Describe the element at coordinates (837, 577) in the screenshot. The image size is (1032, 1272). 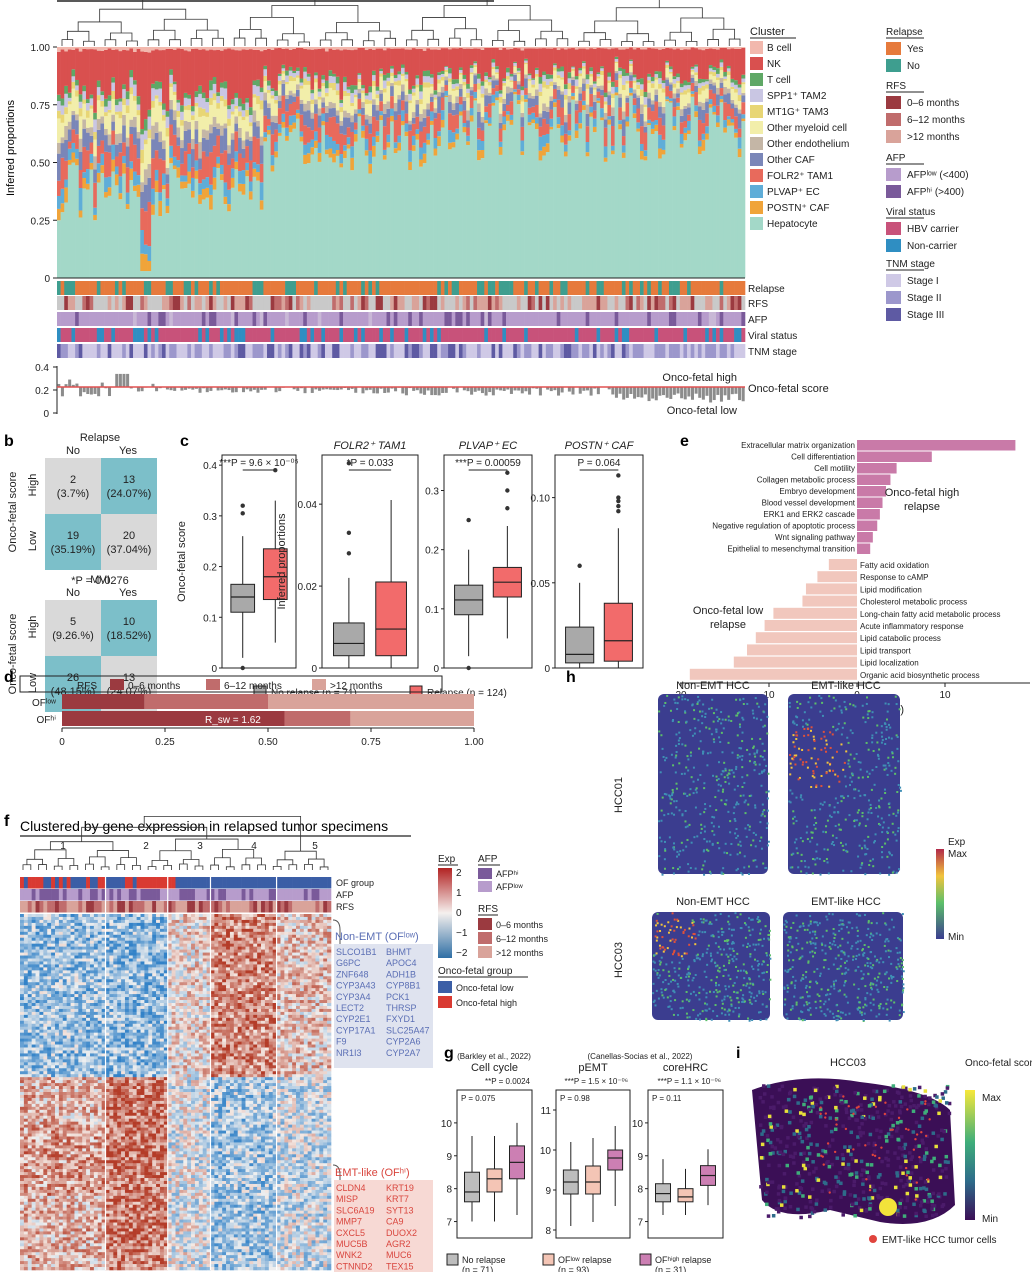
I see `go-bar-low` at that location.